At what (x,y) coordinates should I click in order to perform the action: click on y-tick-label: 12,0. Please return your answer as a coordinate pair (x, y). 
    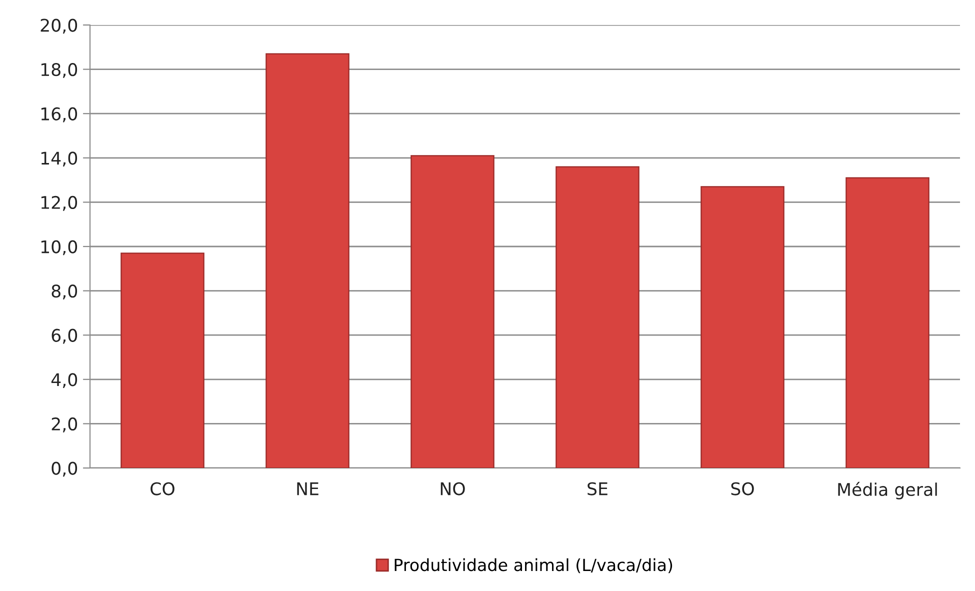
    Looking at the image, I should click on (59, 203).